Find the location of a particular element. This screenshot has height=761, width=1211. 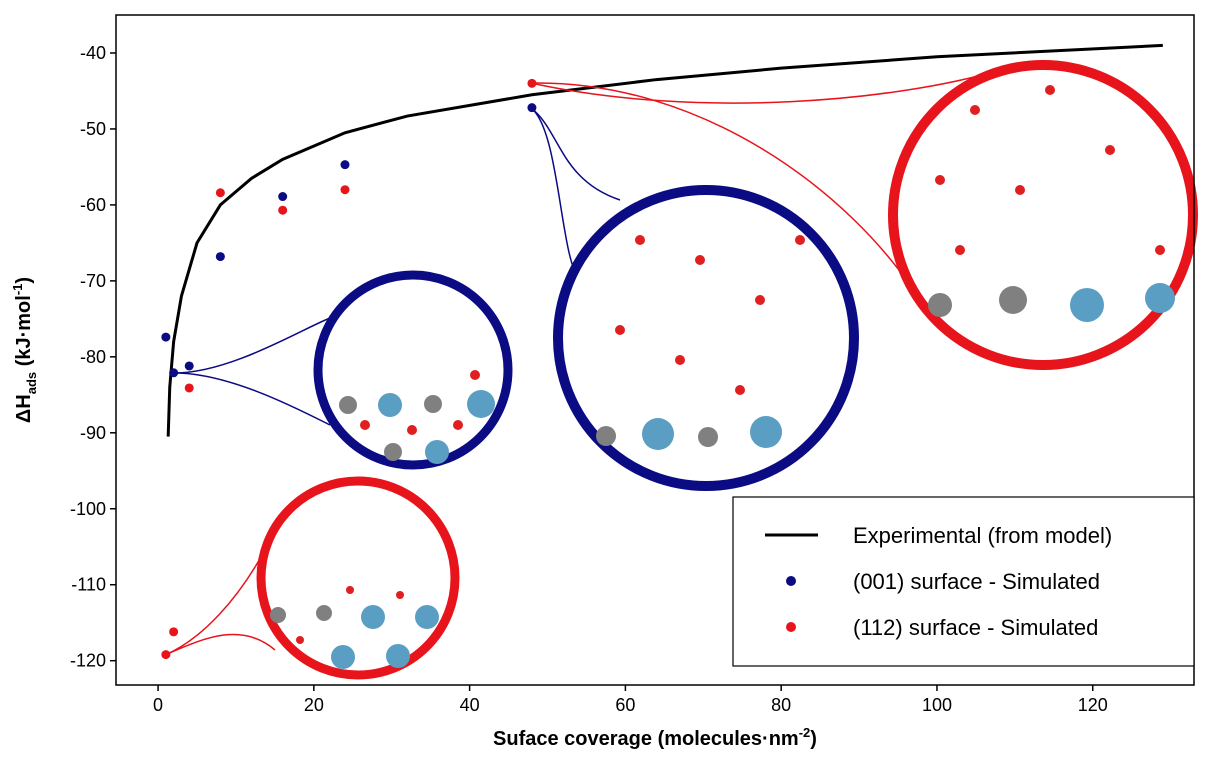

x-label-text: Suface coverage (molecules·nm is located at coordinates (646, 739).